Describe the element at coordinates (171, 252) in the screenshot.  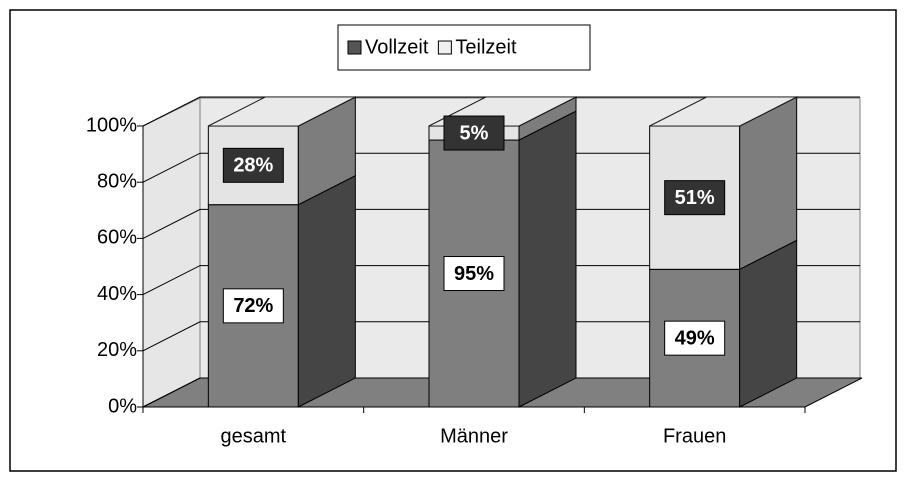
I see `side-wall` at that location.